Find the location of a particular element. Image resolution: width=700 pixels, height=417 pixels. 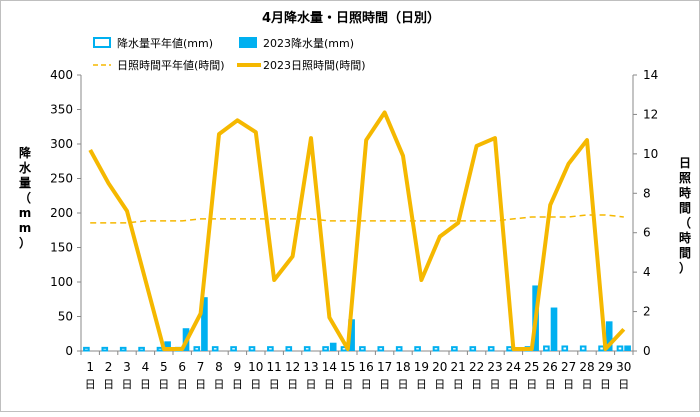

x-tick-label: 25 is located at coordinates (531, 367).